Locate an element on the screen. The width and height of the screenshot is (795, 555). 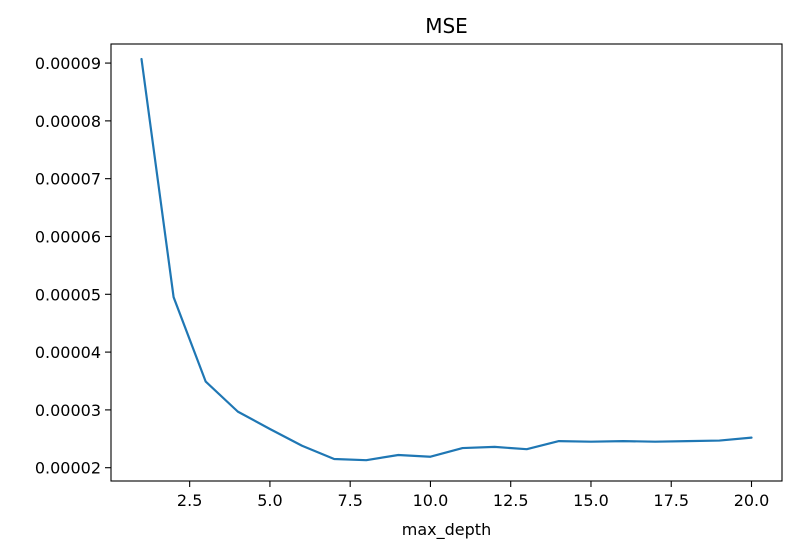
x-tick-label: 20.0 is located at coordinates (752, 500).